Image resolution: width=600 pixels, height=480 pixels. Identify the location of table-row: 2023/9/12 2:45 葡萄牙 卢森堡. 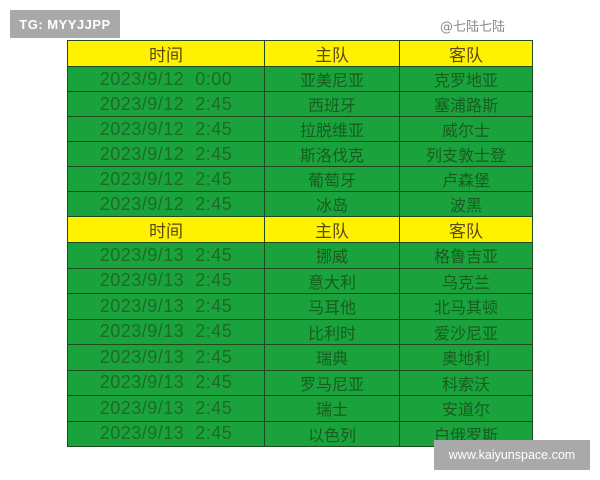
(300, 179).